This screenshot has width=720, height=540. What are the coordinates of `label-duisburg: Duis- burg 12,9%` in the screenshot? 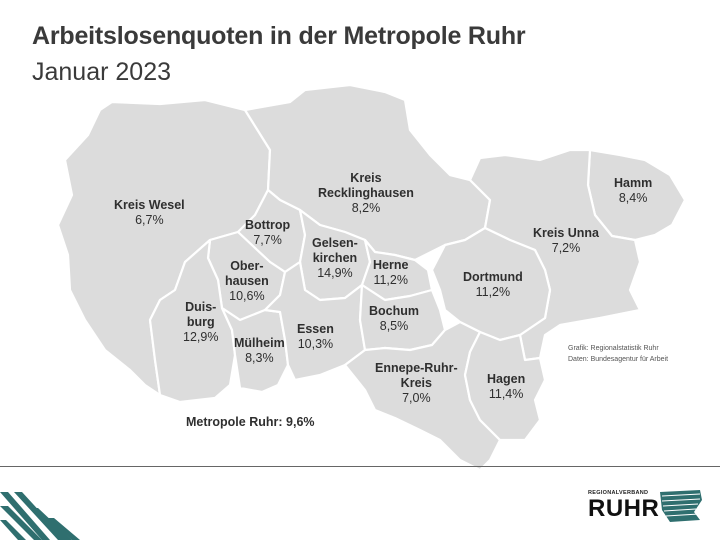 It's located at (200, 322).